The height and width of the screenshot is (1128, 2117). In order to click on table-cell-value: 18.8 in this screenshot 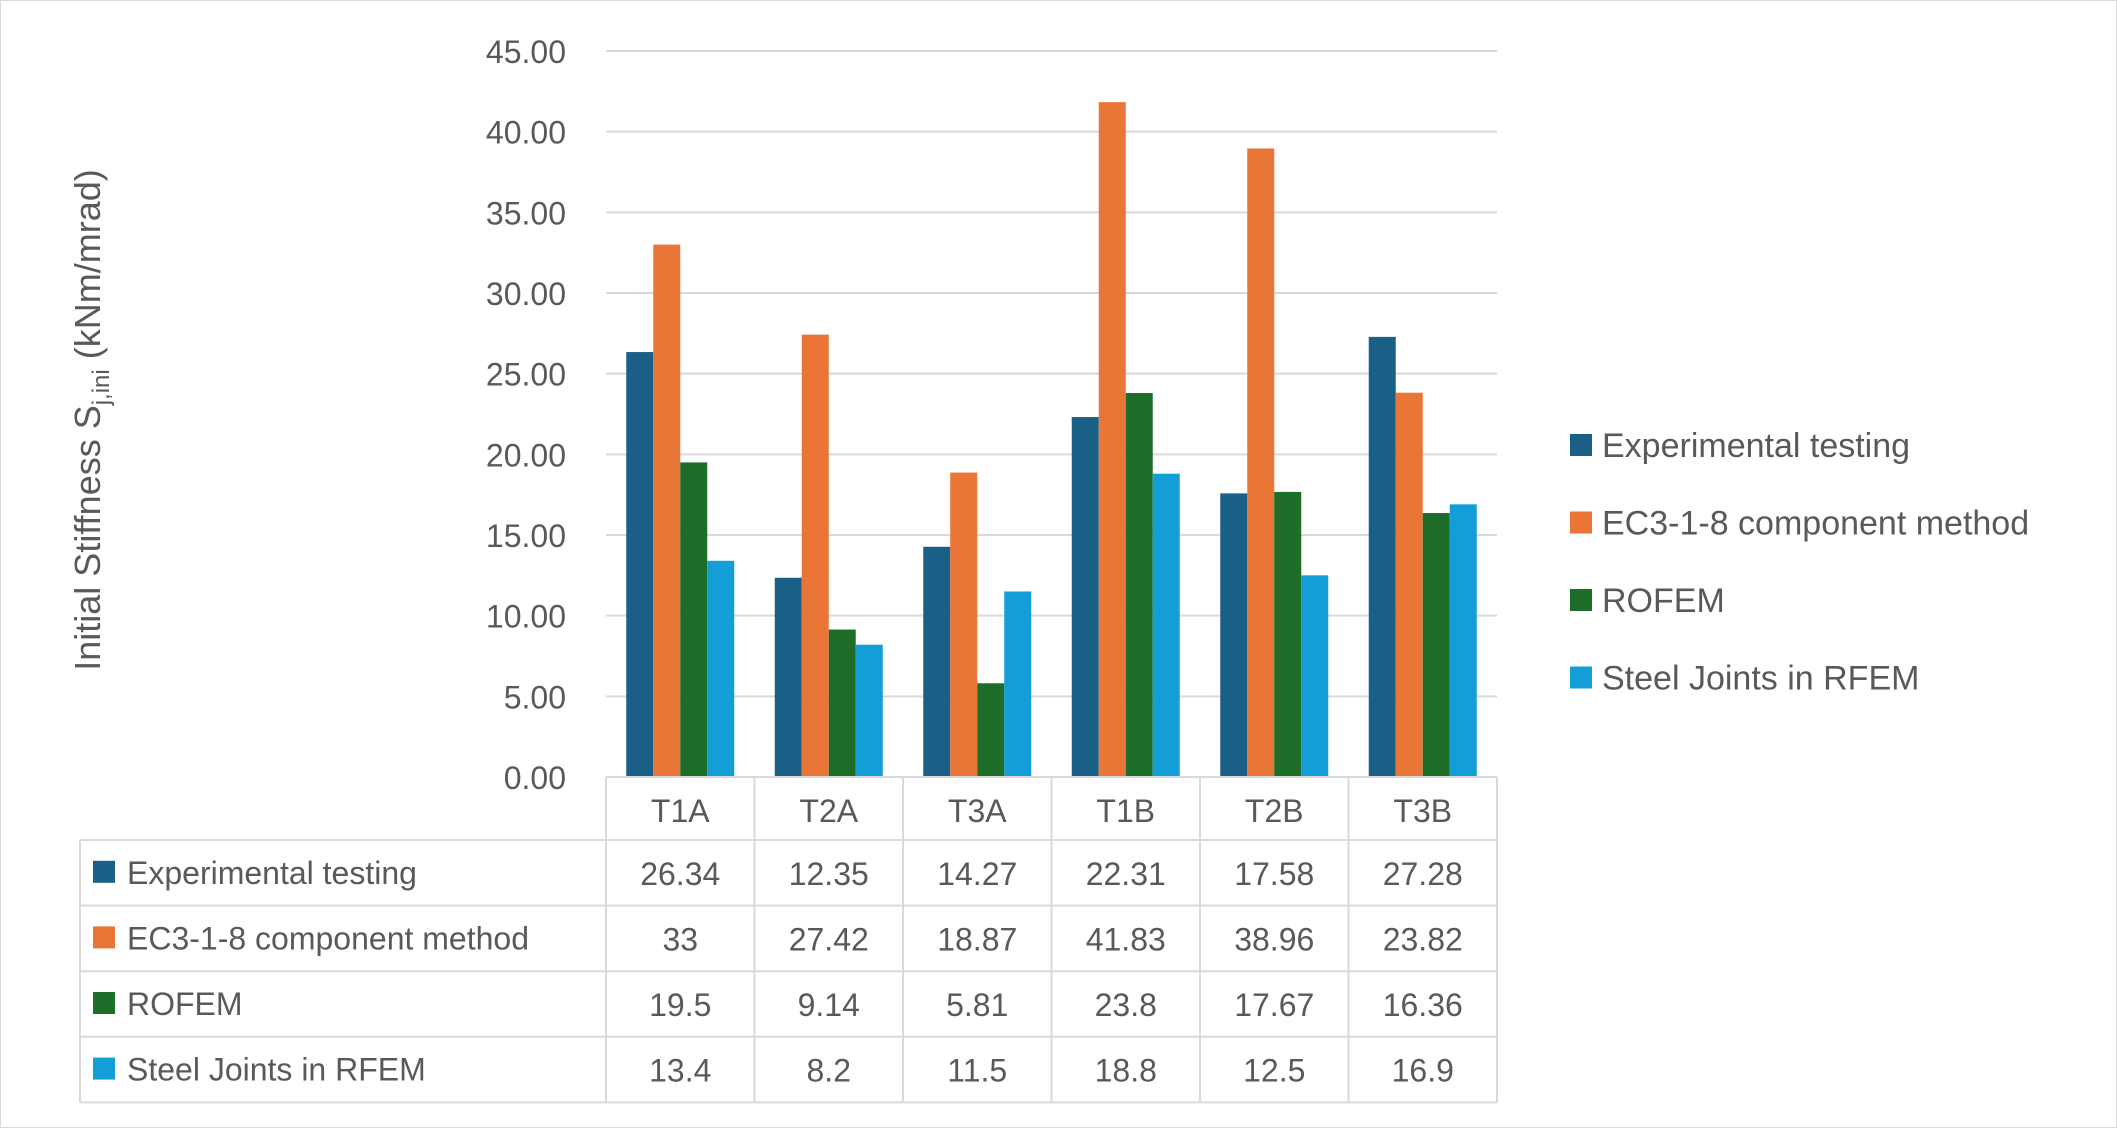, I will do `click(1126, 1071)`.